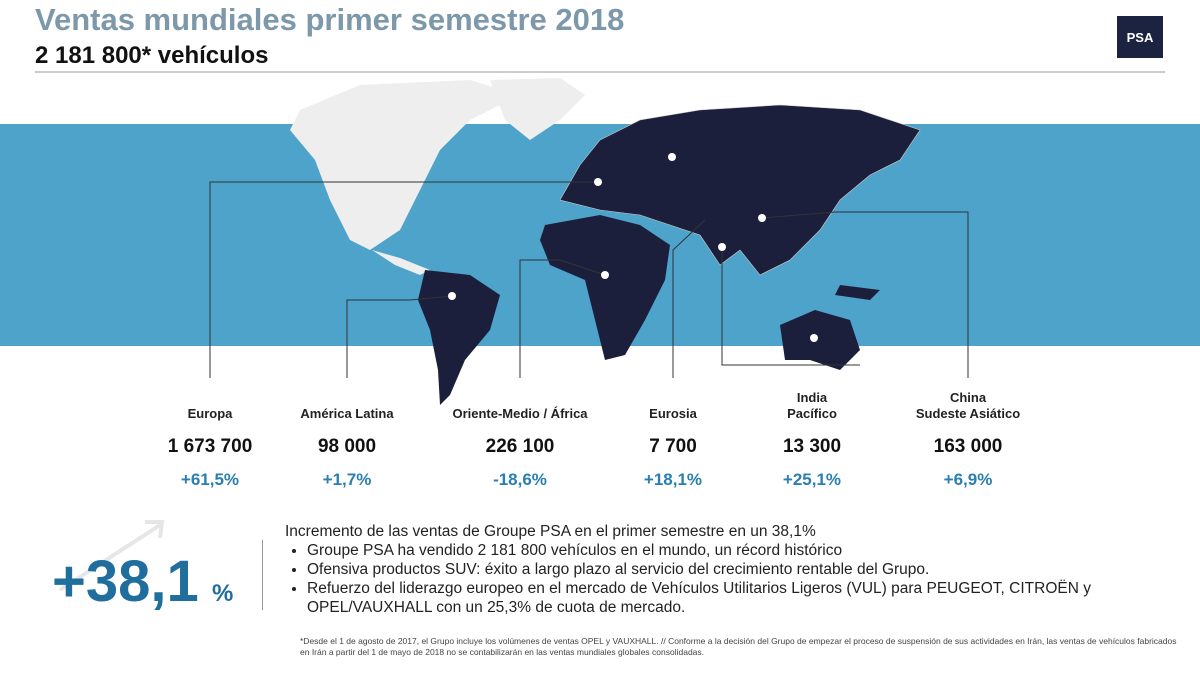 The width and height of the screenshot is (1200, 674). Describe the element at coordinates (812, 446) in the screenshot. I see `region-value: 13 300` at that location.